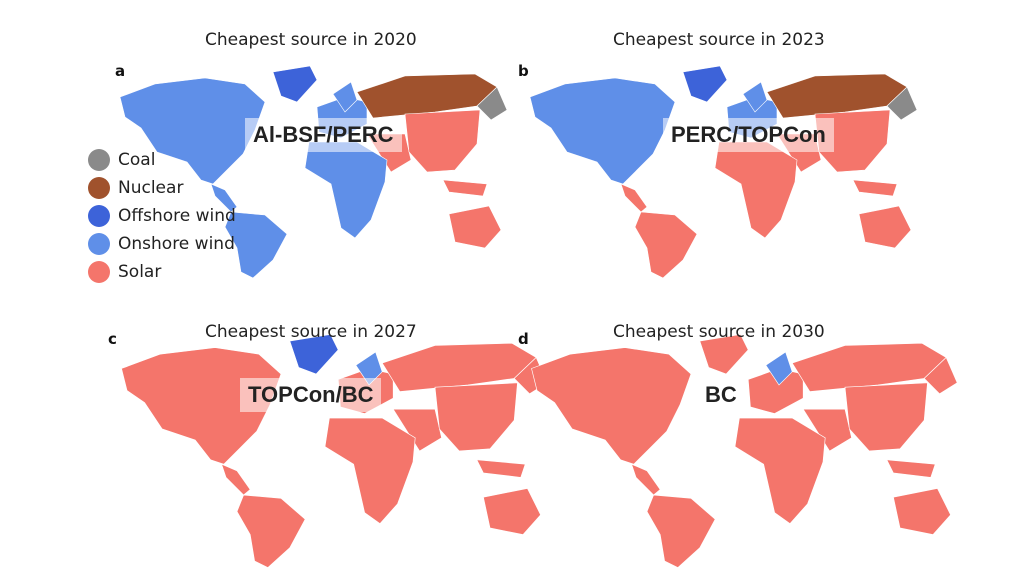 Image resolution: width=1024 pixels, height=572 pixels. What do you see at coordinates (112, 339) in the screenshot?
I see `panel-letter: c` at bounding box center [112, 339].